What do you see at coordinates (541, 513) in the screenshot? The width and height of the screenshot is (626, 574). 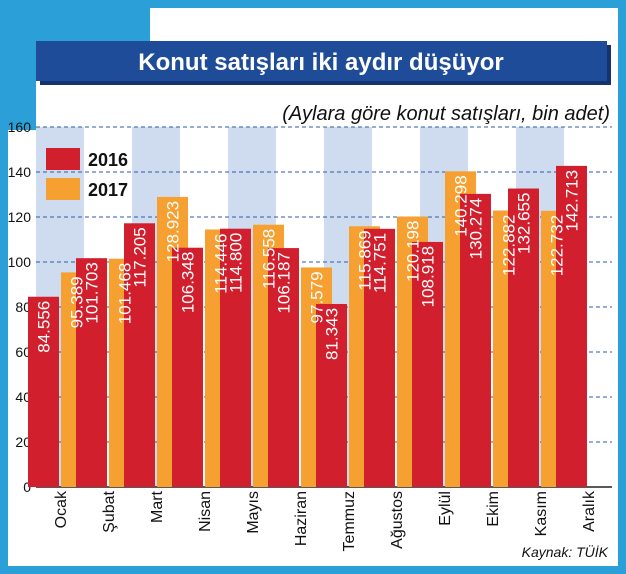 I see `x-tick-label: Kasım` at bounding box center [541, 513].